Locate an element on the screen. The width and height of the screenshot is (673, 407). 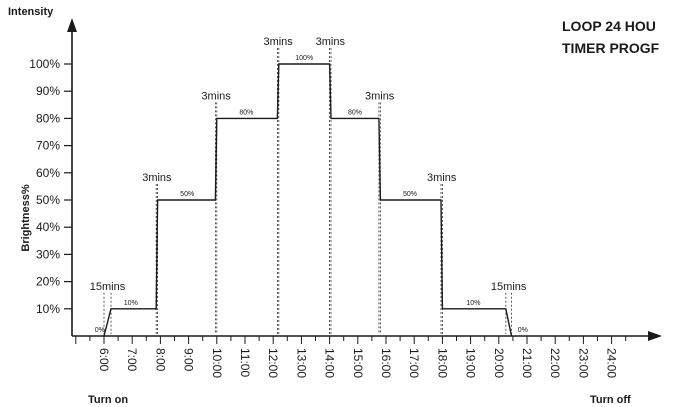
y-tick-label: 60% is located at coordinates (48, 173).